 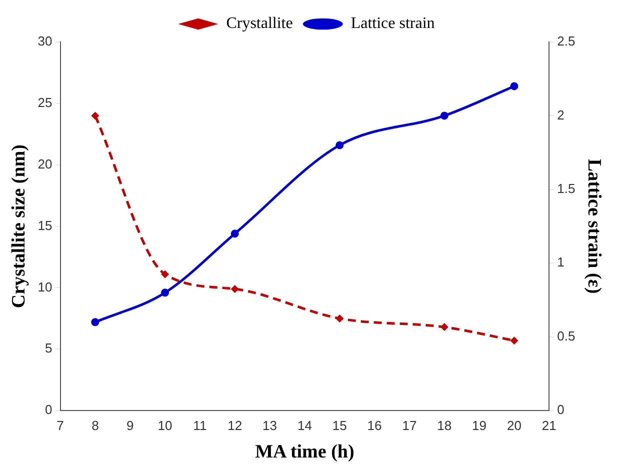 What do you see at coordinates (566, 41) in the screenshot?
I see `y2-tick-label: 2.5` at bounding box center [566, 41].